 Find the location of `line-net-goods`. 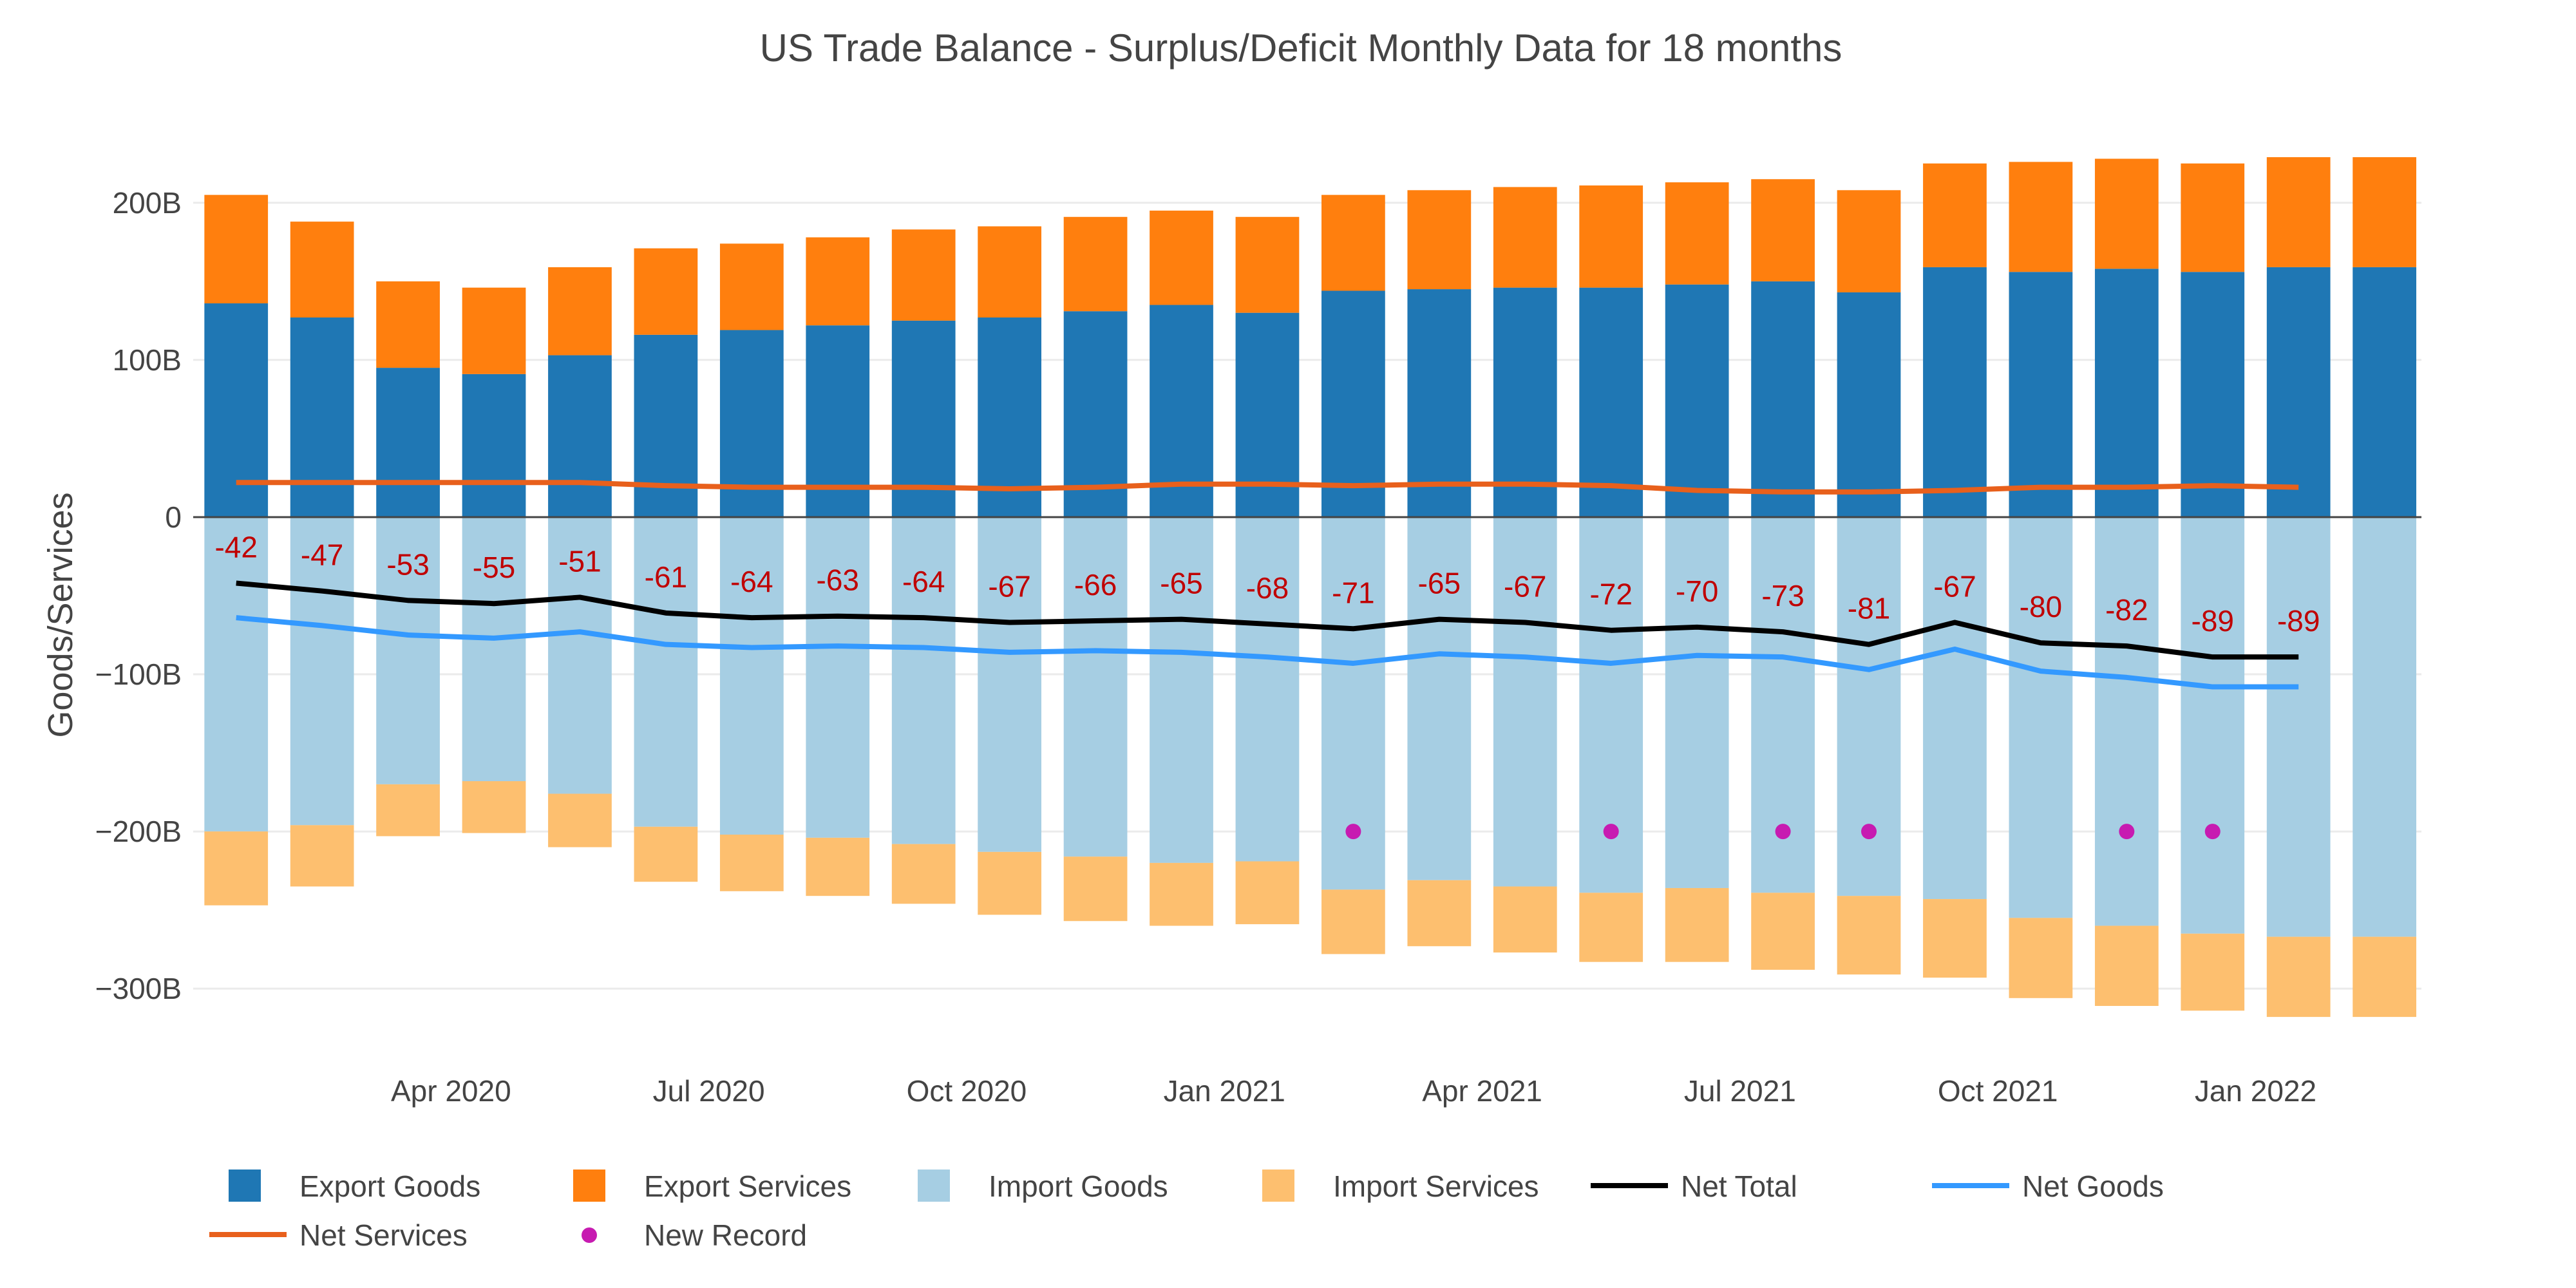

line-net-goods is located at coordinates (1267, 652).